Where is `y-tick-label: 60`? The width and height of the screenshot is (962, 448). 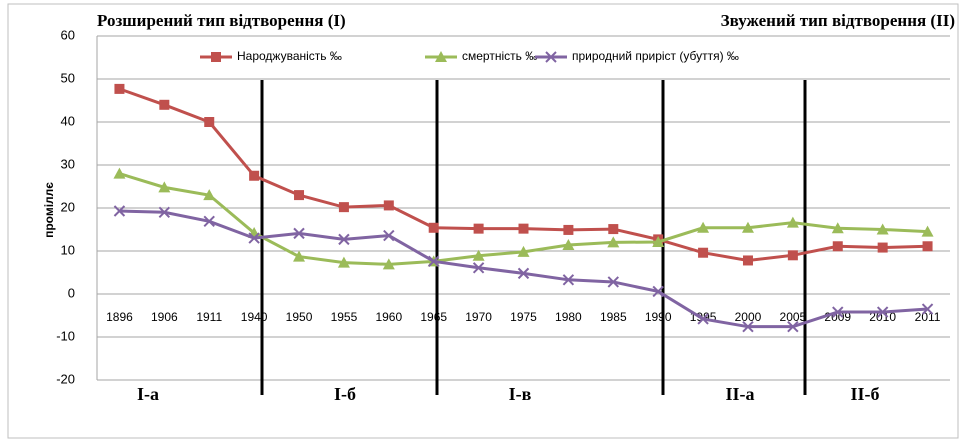 y-tick-label: 60 is located at coordinates (68, 34).